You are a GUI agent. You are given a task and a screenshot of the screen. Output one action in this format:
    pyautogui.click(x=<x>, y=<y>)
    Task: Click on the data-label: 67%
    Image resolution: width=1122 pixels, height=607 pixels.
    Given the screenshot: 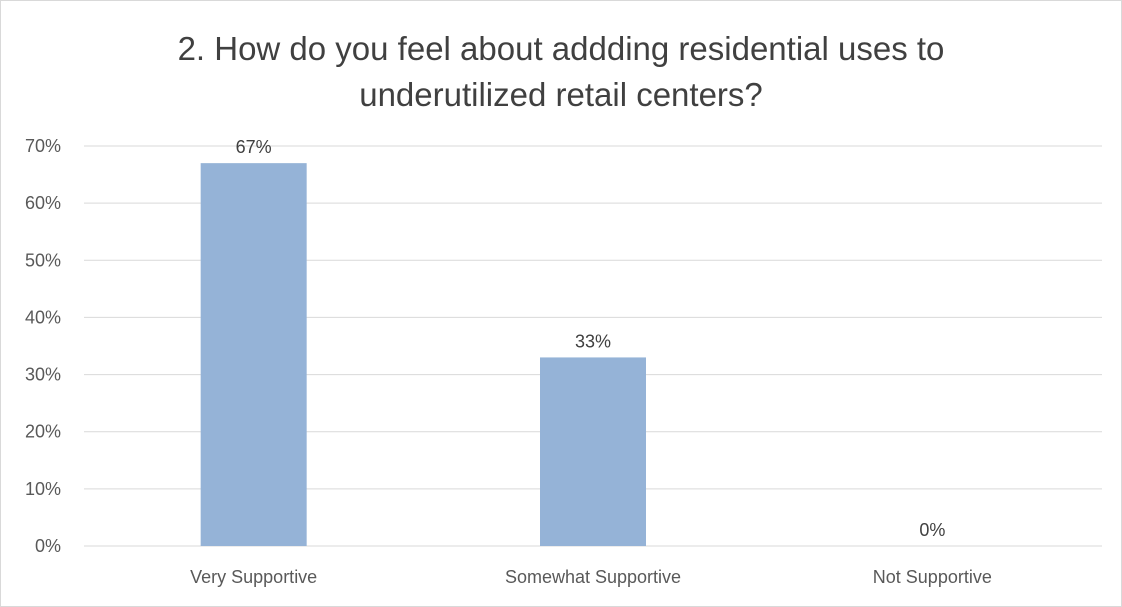 What is the action you would take?
    pyautogui.click(x=254, y=147)
    